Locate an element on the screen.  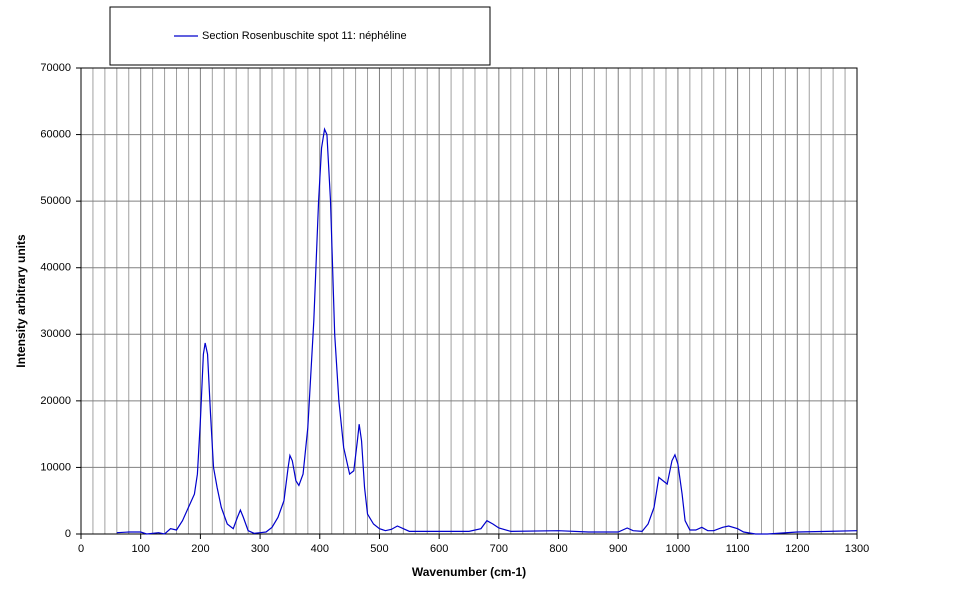
y-tick-label: 70000 is located at coordinates (55, 68).